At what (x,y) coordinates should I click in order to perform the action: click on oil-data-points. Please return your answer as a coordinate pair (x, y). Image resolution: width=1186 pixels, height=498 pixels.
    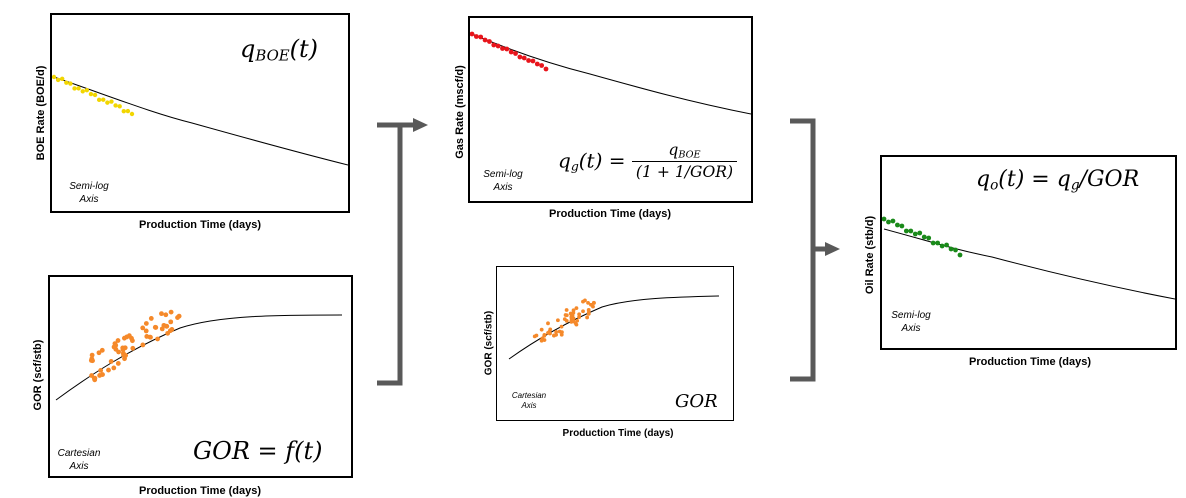
    Looking at the image, I should click on (922, 237).